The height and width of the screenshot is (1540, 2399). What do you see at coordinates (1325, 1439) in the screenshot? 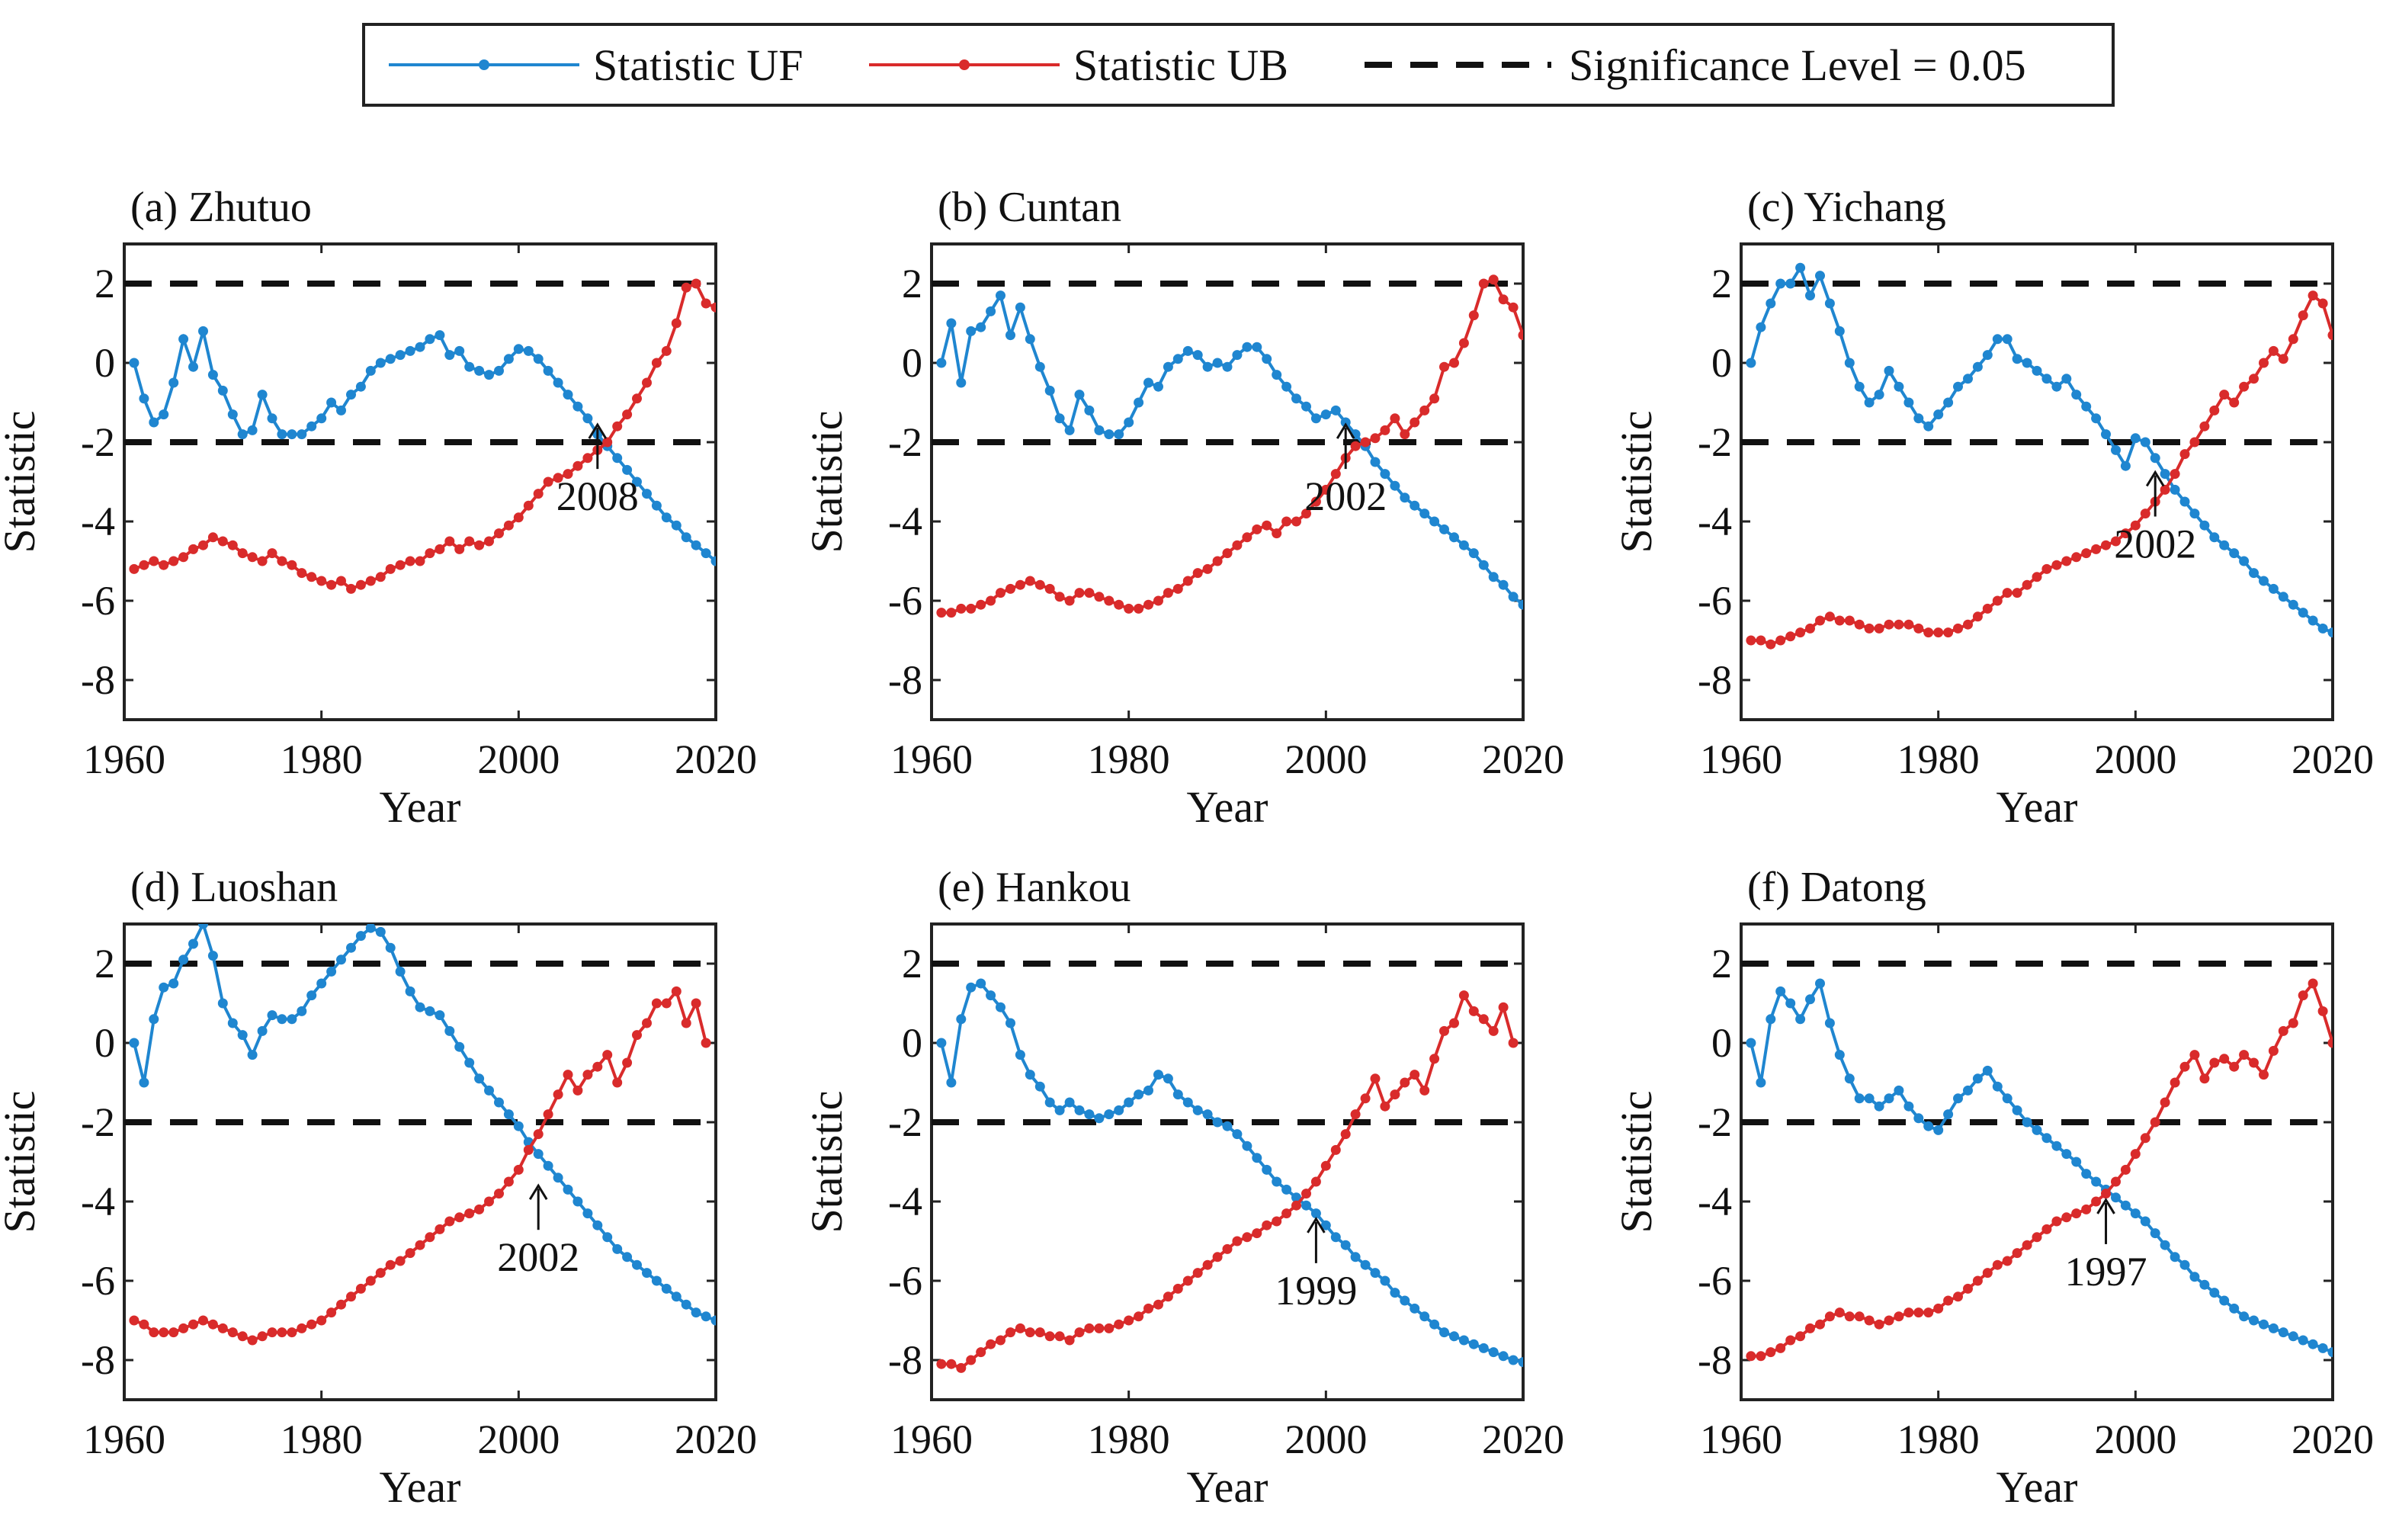
I see `x-tick-label: 2000` at bounding box center [1325, 1439].